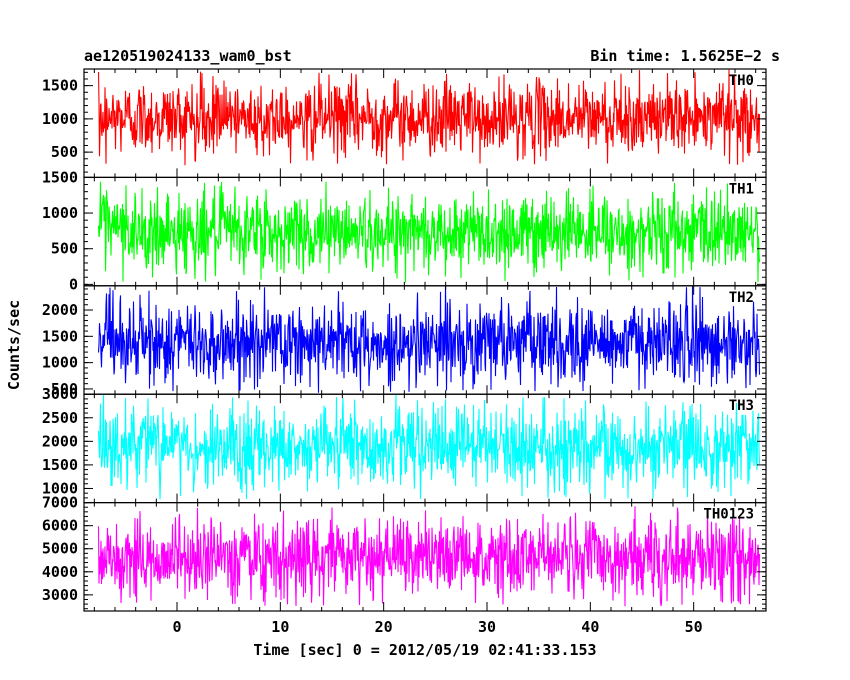 The width and height of the screenshot is (850, 680). Describe the element at coordinates (685, 56) in the screenshot. I see `header-right-title: Bin time: 1.5625E−2 s` at that location.